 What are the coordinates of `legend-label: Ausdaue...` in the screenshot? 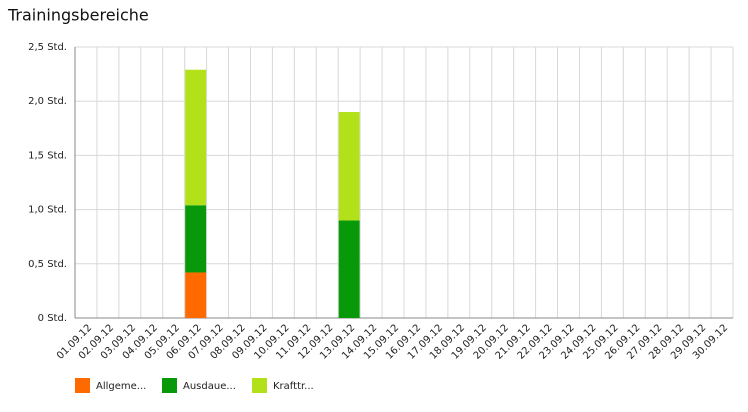 It's located at (209, 386).